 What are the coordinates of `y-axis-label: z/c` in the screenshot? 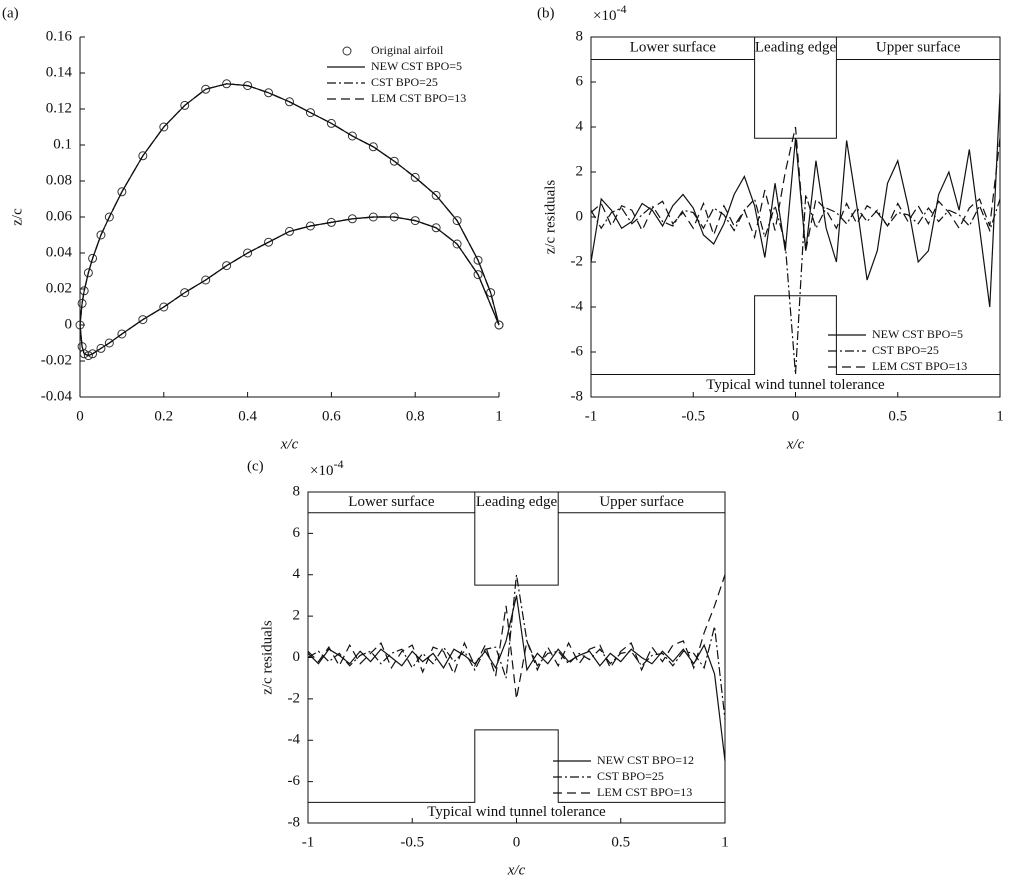 It's located at (17, 217).